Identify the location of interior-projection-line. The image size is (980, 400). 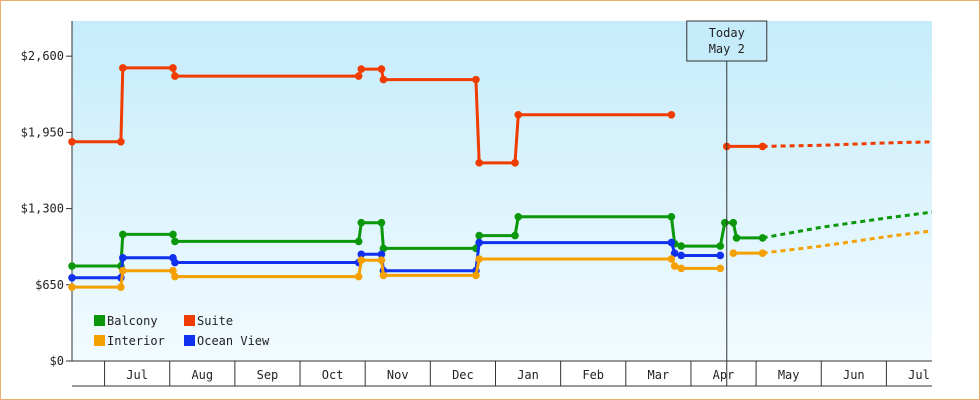
(847, 242).